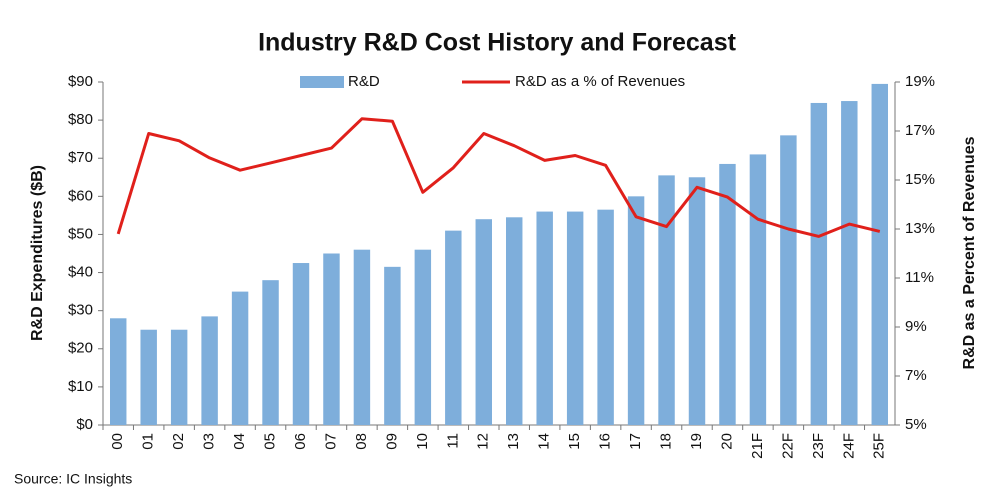 The image size is (994, 499). What do you see at coordinates (600, 81) in the screenshot?
I see `legend-label: R&D as a % of Revenues` at bounding box center [600, 81].